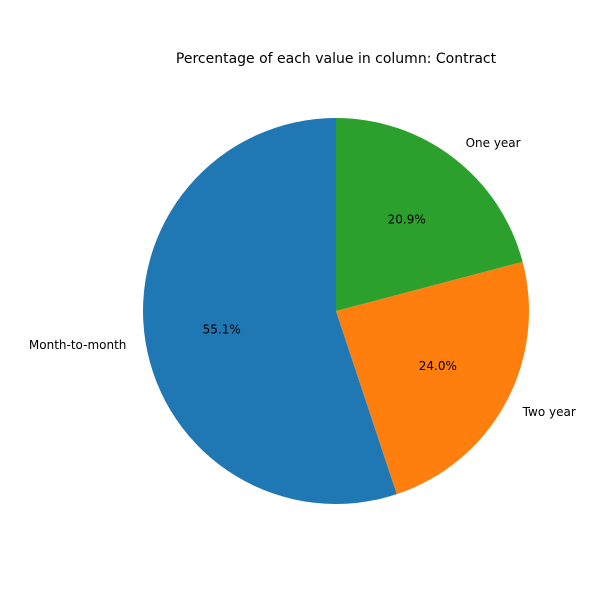 This screenshot has height=604, width=600. Describe the element at coordinates (222, 329) in the screenshot. I see `slice-percent-month-to-month: 55.1%` at that location.